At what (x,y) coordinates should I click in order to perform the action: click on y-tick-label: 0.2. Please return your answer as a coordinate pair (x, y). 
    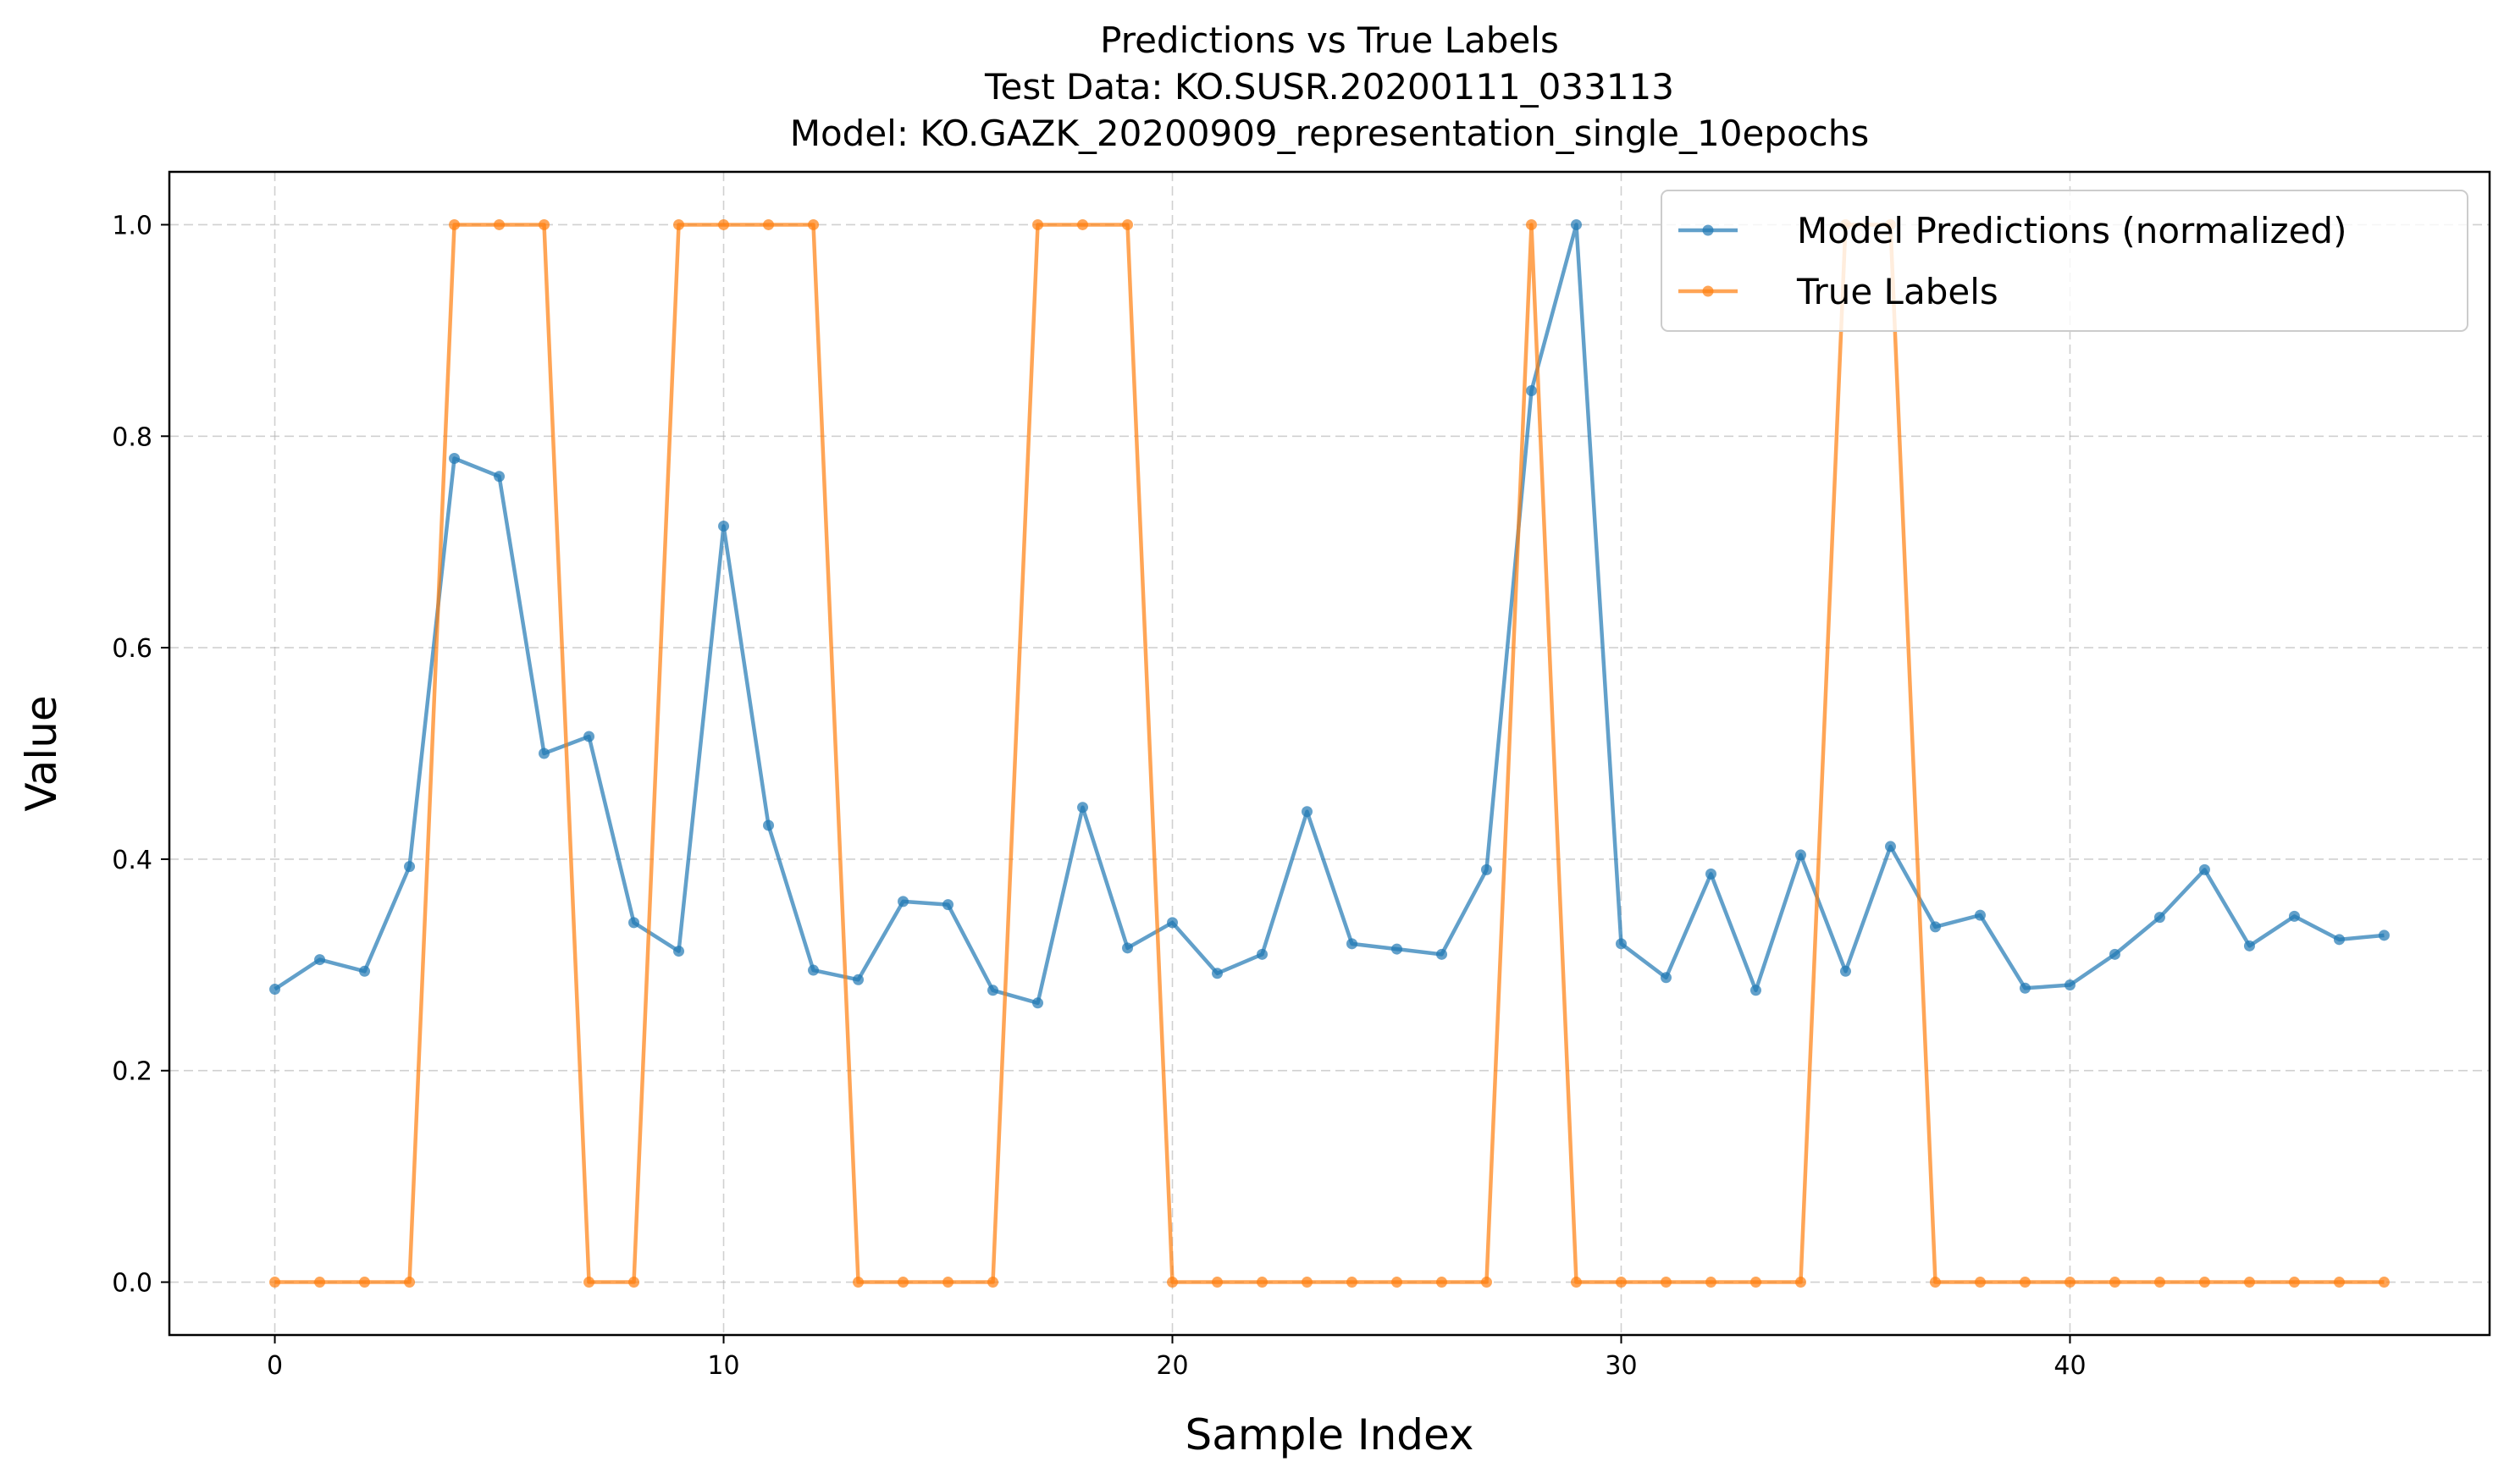
    Looking at the image, I should click on (132, 1072).